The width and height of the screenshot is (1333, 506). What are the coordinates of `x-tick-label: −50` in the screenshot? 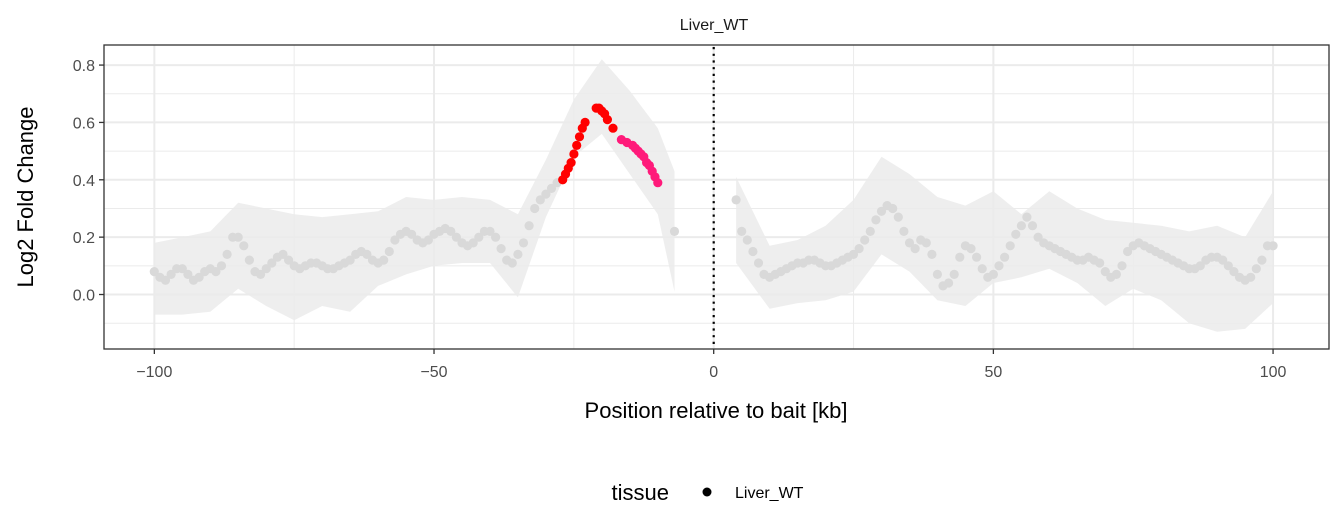 It's located at (433, 372).